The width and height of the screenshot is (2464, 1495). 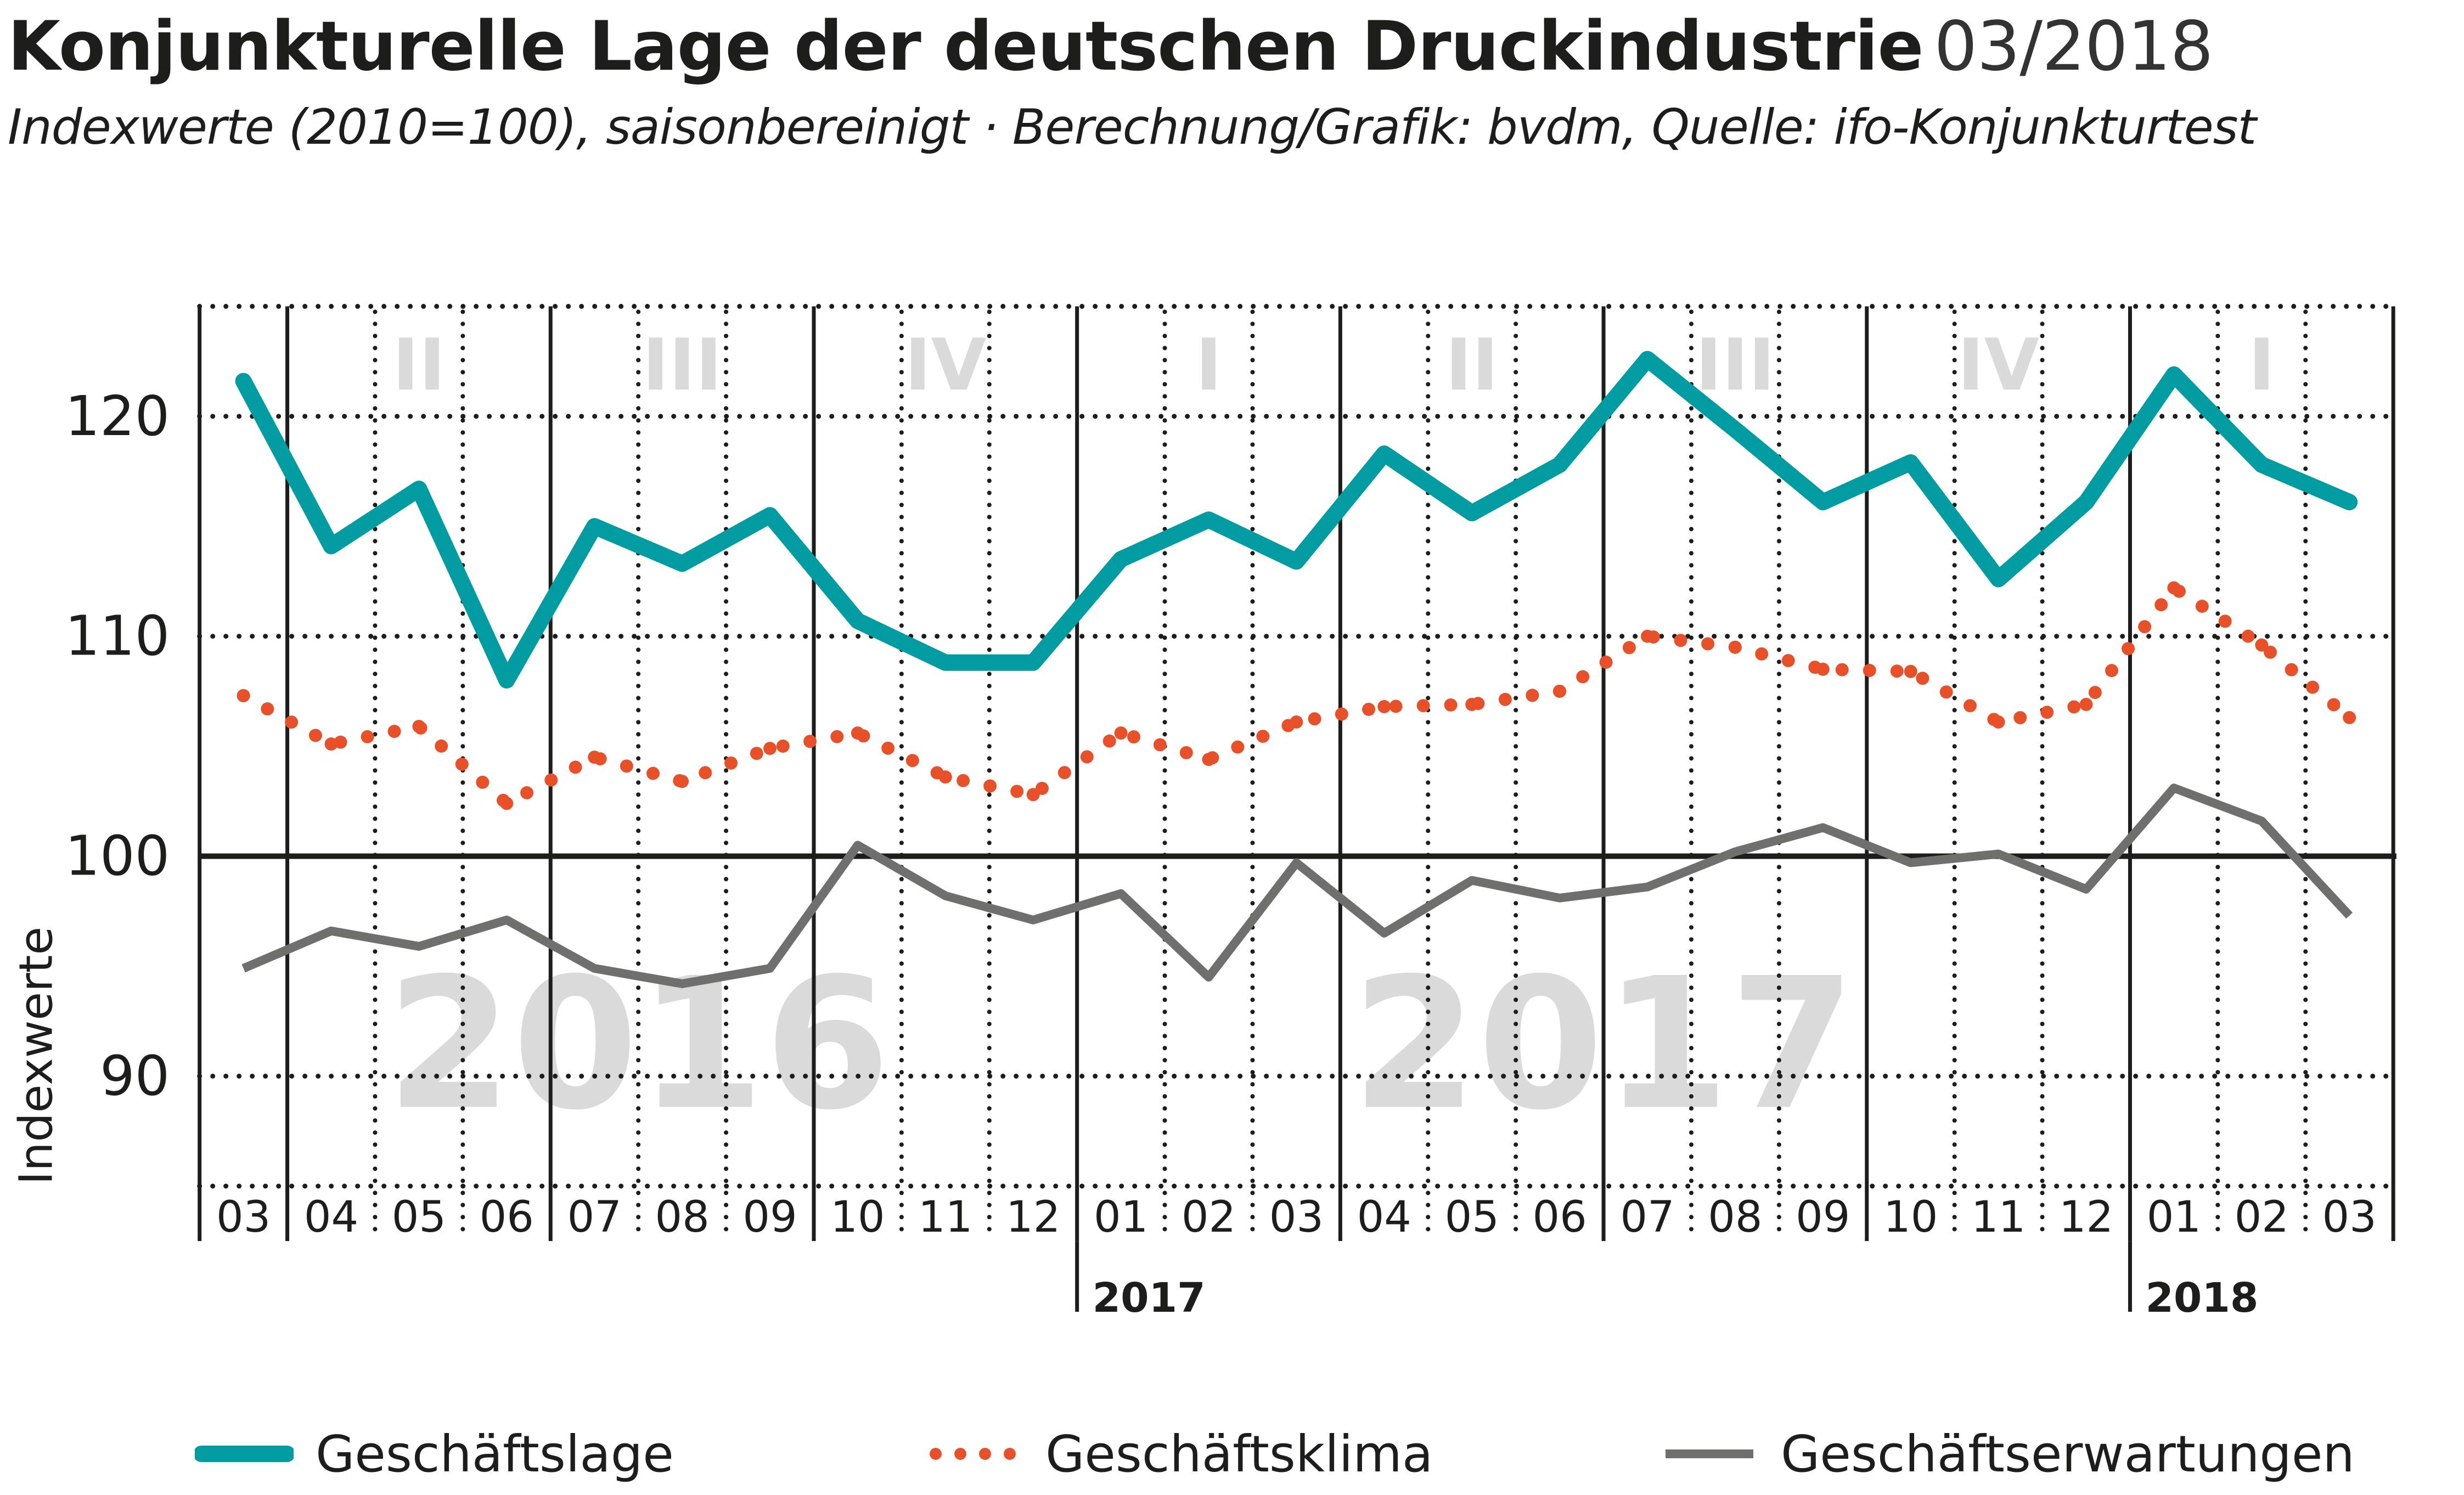 I want to click on y-tick-label: 110, so click(x=118, y=636).